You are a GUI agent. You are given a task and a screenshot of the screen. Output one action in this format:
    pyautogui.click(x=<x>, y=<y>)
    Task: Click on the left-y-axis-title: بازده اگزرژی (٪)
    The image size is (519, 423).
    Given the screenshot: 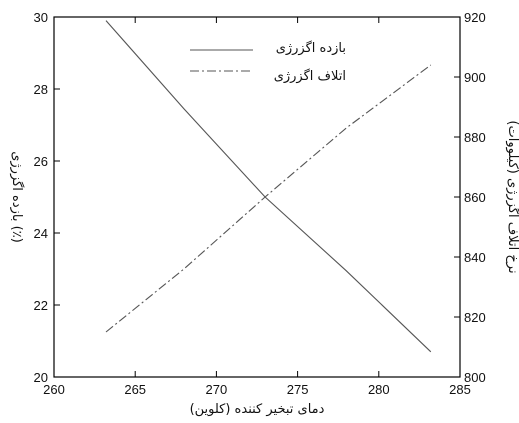 What is the action you would take?
    pyautogui.click(x=17, y=197)
    